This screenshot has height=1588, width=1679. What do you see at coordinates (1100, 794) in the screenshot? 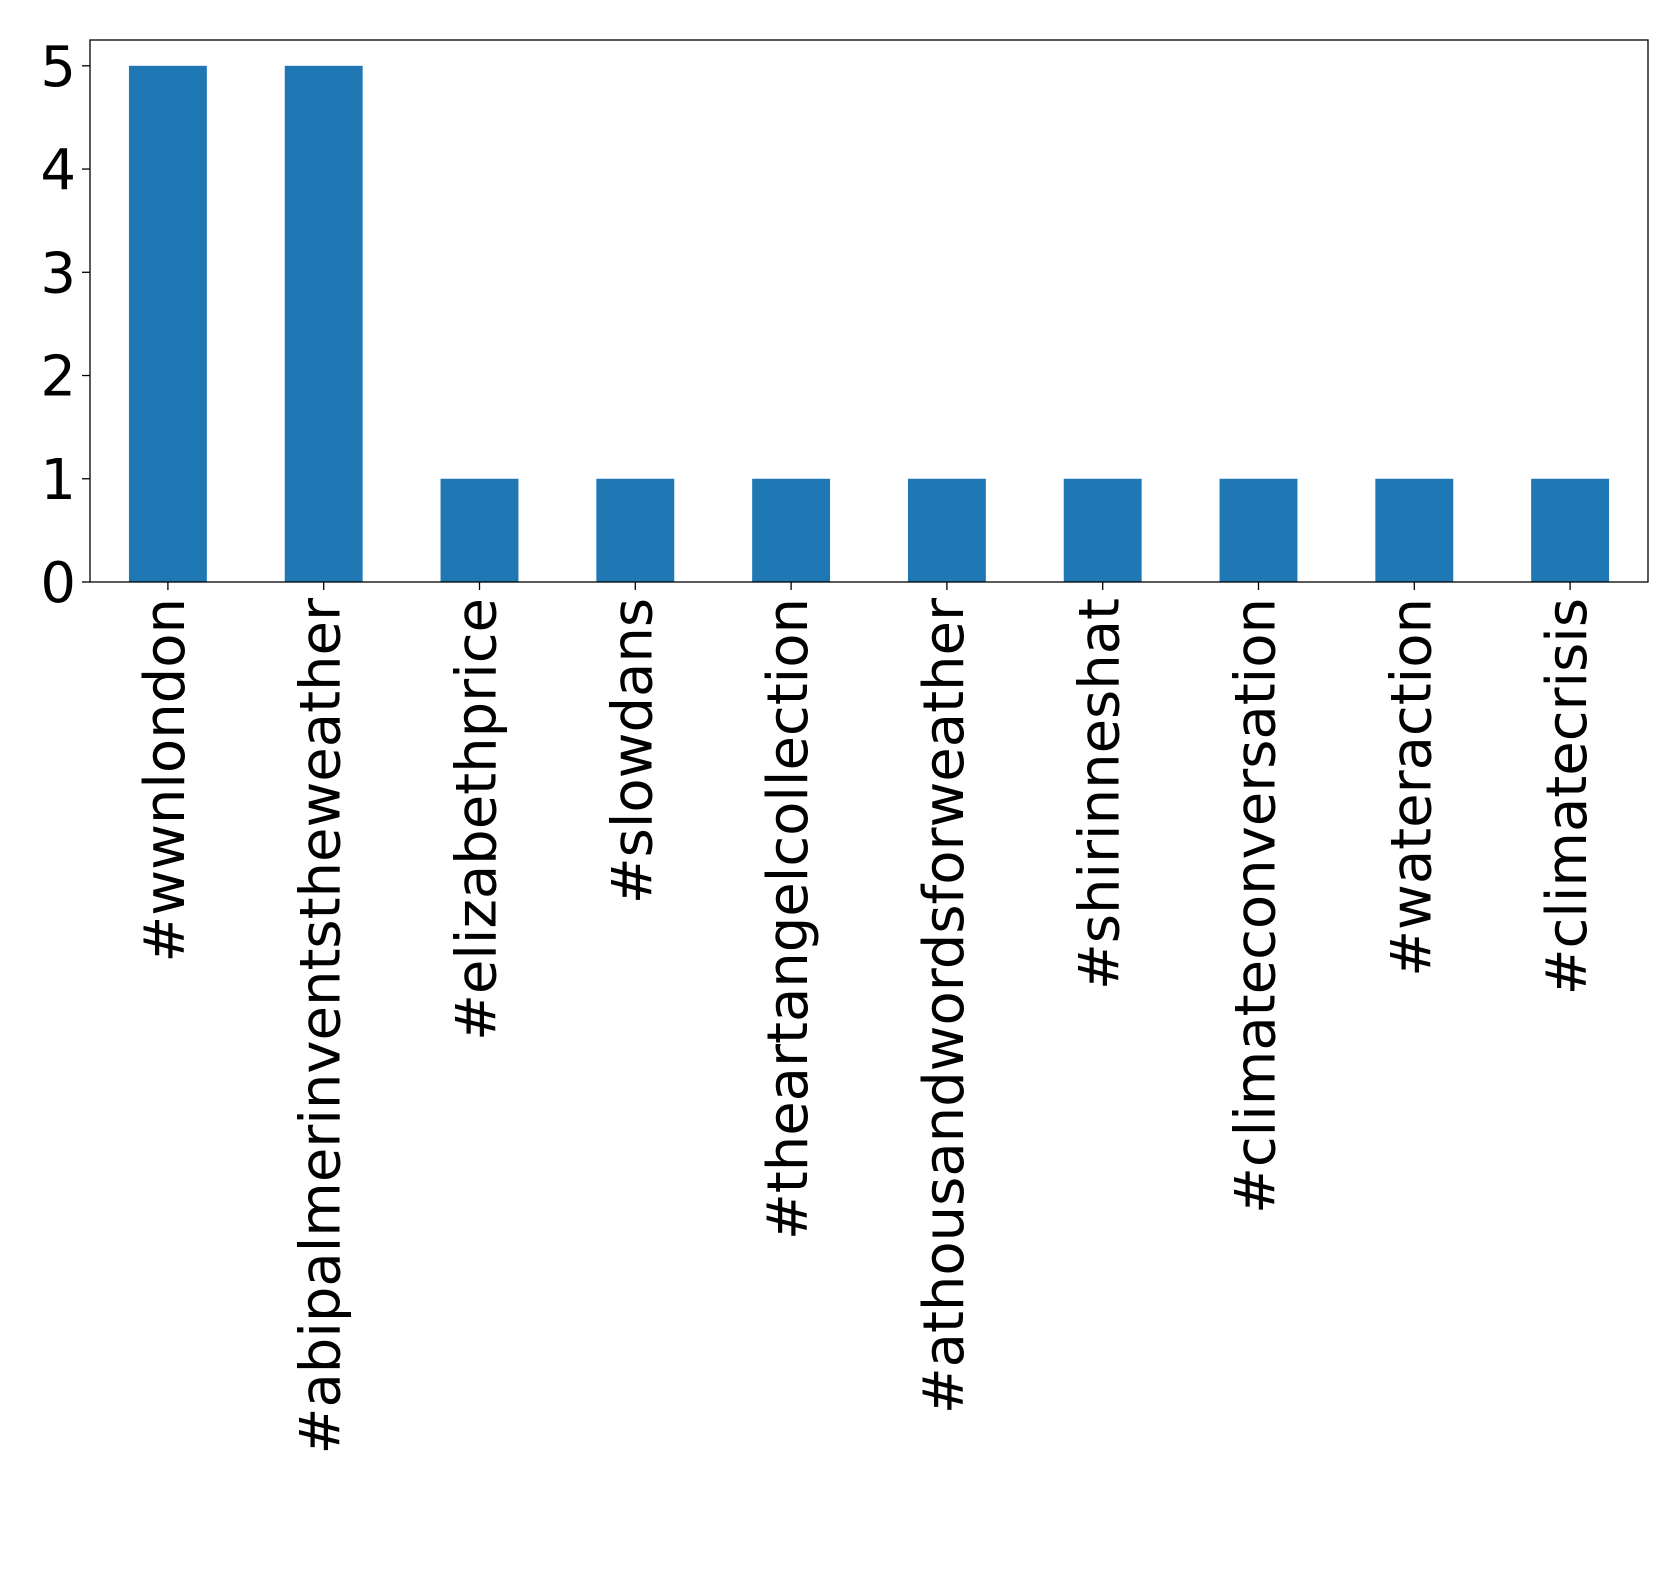
I see `x-tick-label-6: #shirinneshat` at bounding box center [1100, 794].